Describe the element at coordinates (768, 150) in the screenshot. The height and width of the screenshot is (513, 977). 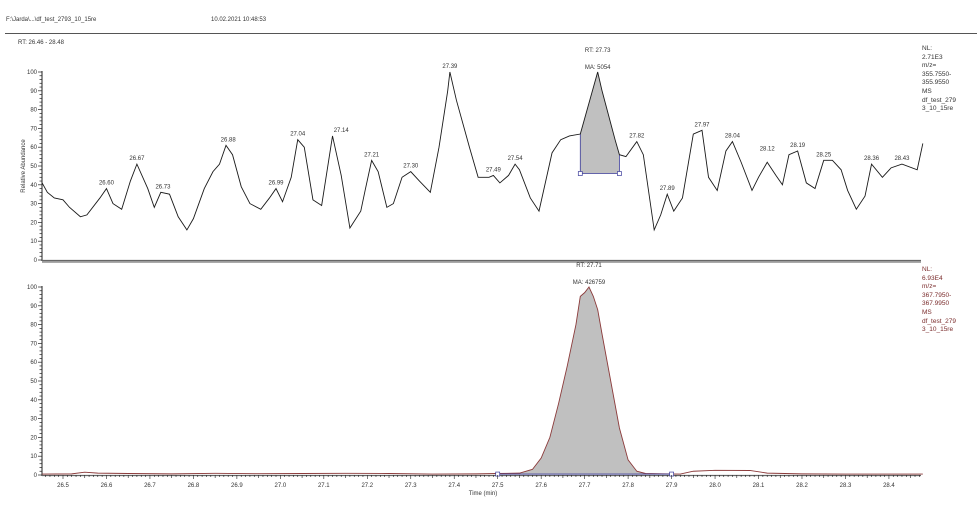
I see `peak-rt-label: 28.12` at that location.